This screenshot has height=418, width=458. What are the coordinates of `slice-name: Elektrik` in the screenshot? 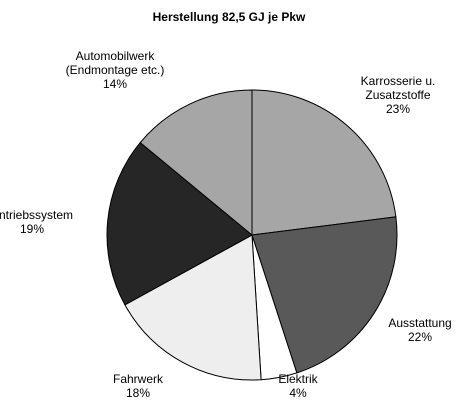 It's located at (298, 379).